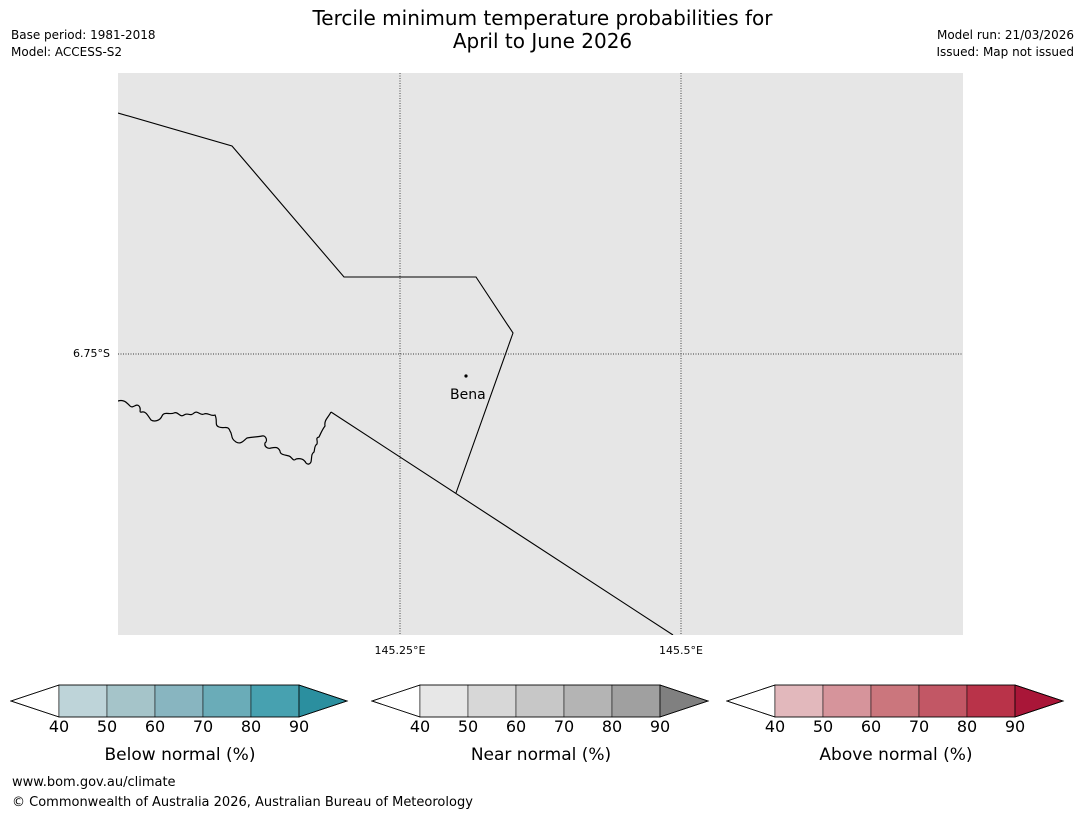 This screenshot has height=816, width=1085. I want to click on place-marker-bena, so click(466, 376).